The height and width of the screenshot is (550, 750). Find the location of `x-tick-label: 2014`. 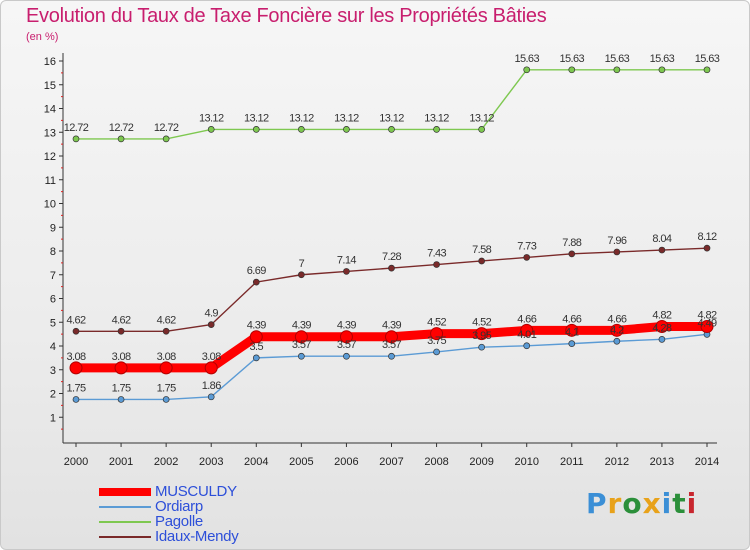

x-tick-label: 2014 is located at coordinates (707, 462).